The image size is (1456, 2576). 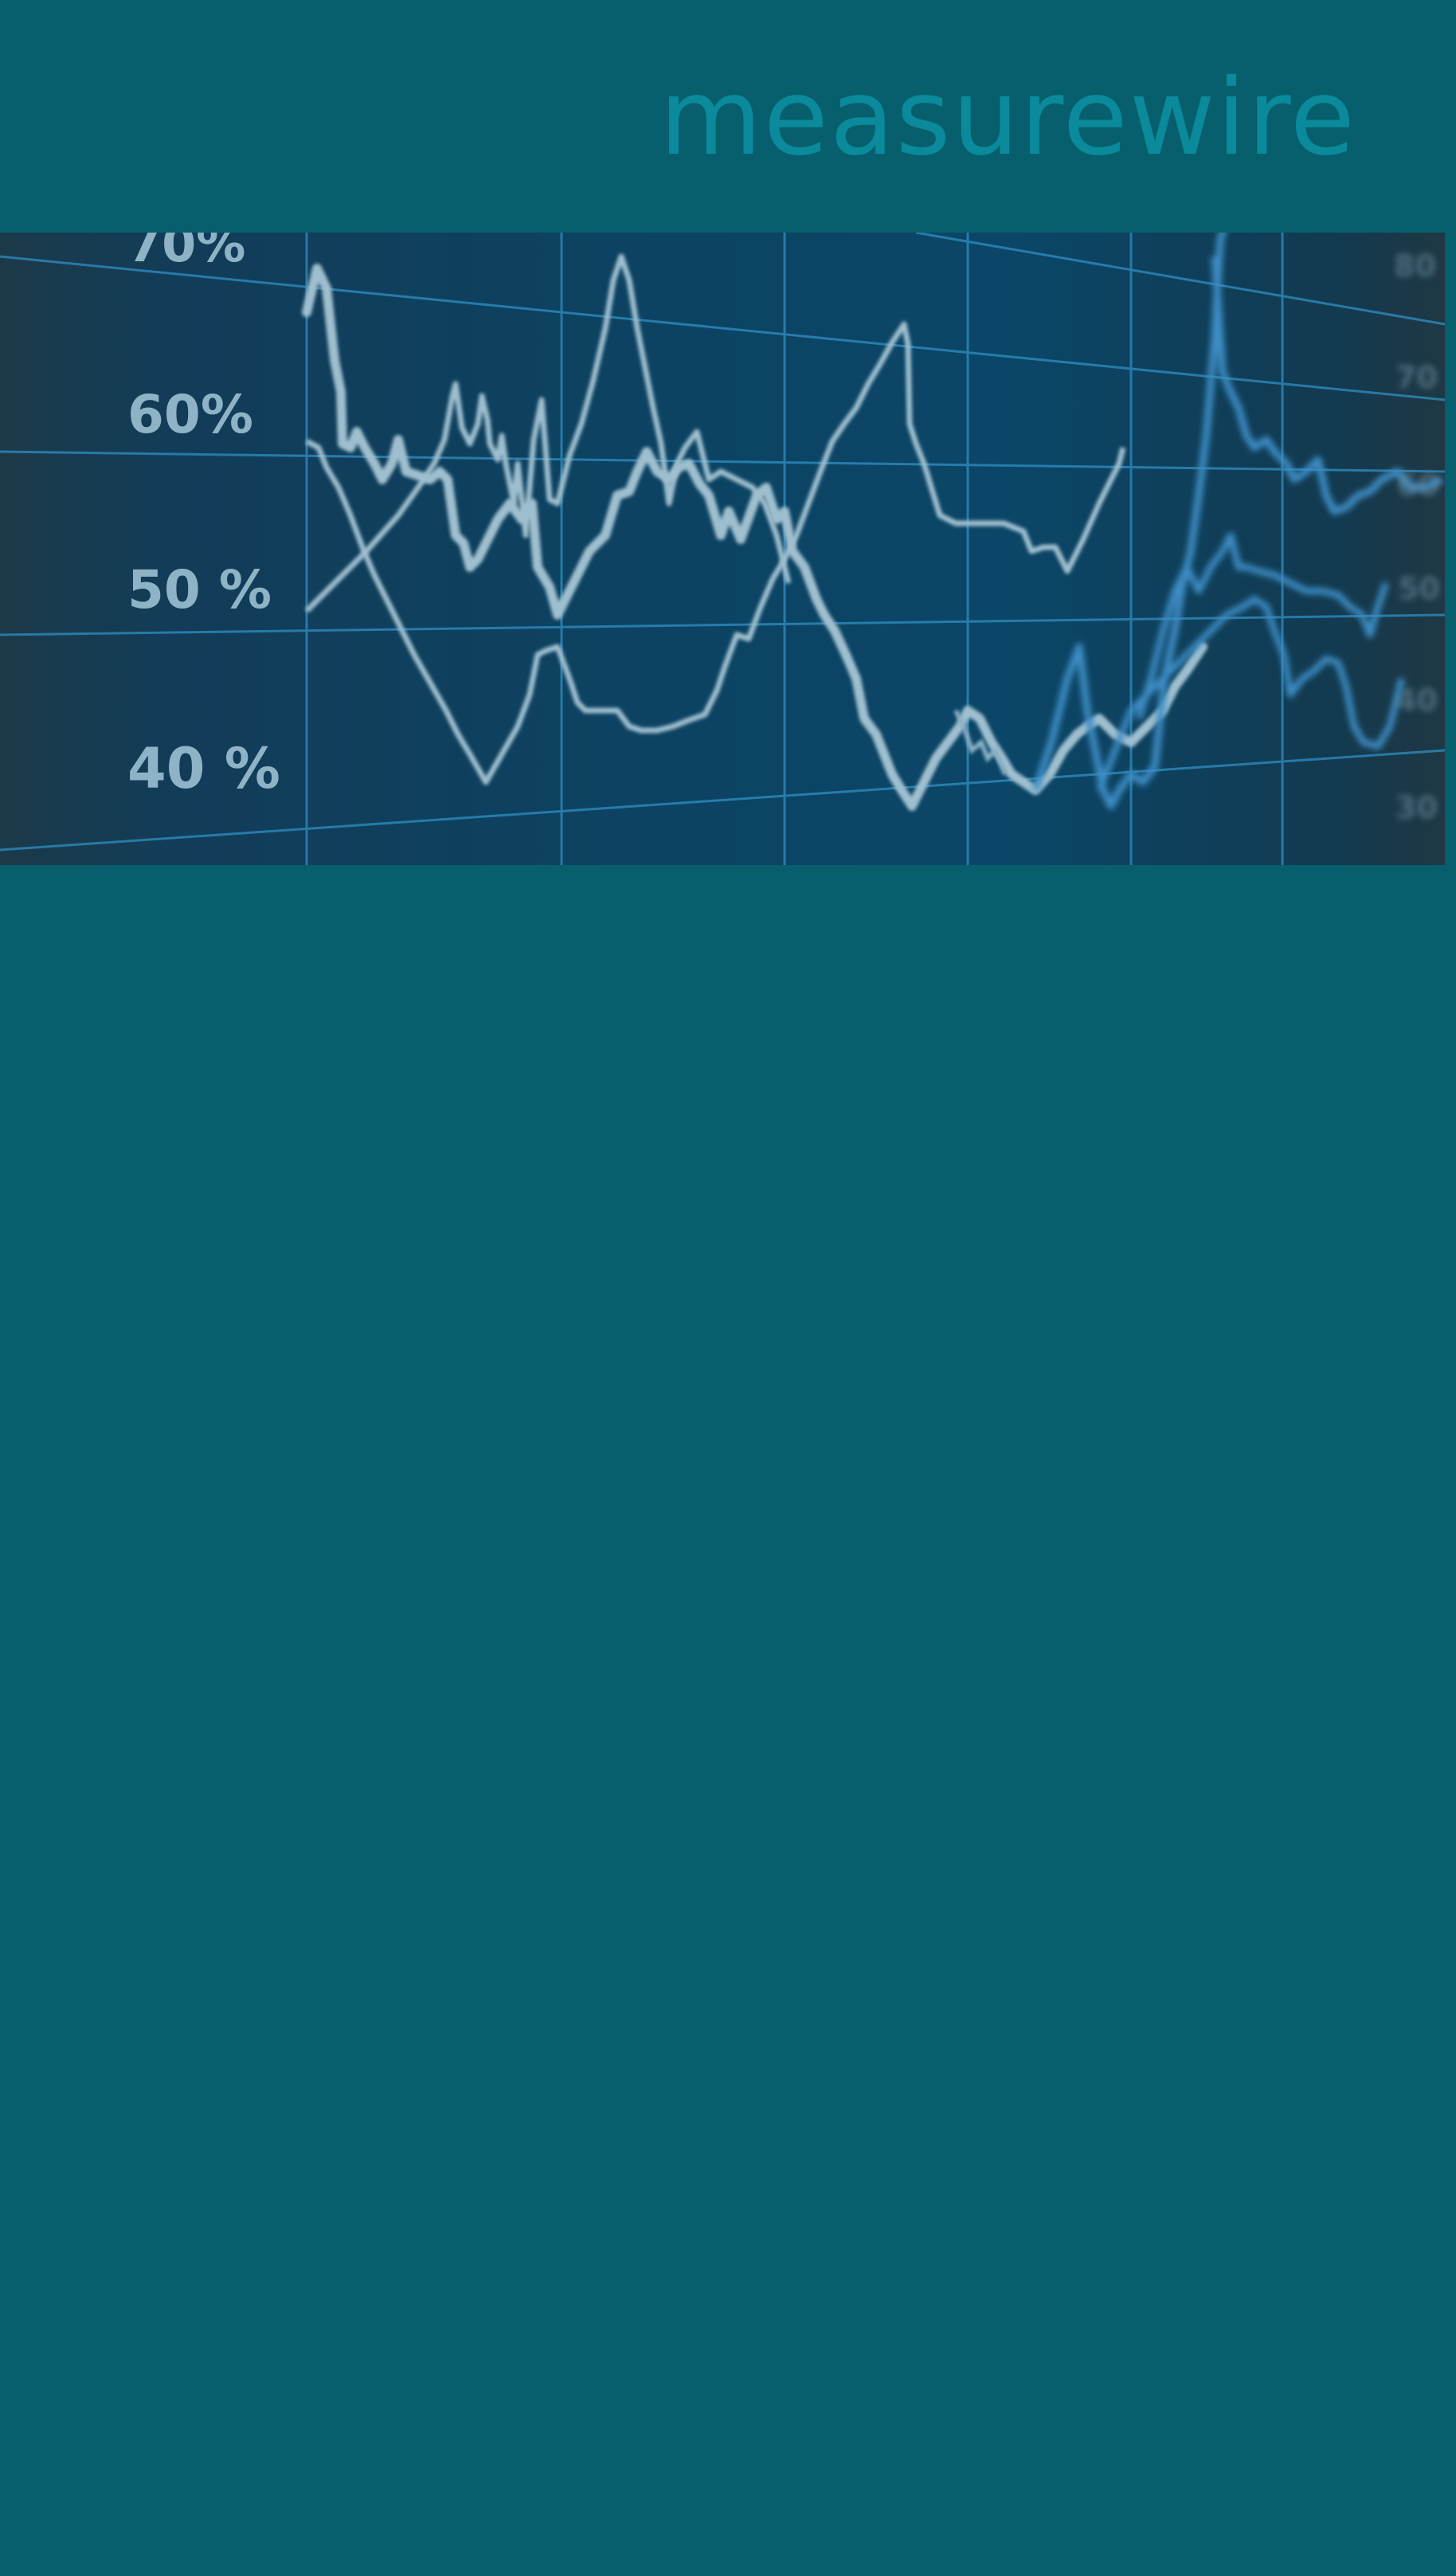 I want to click on y-tick-label: 50 %, so click(x=199, y=590).